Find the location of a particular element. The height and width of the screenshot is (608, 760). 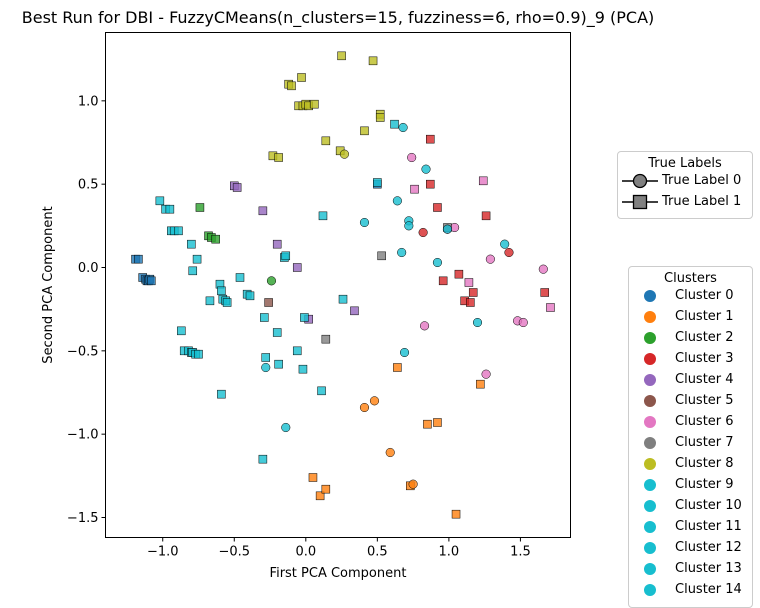

x-tick-label: 1.0 is located at coordinates (449, 552).